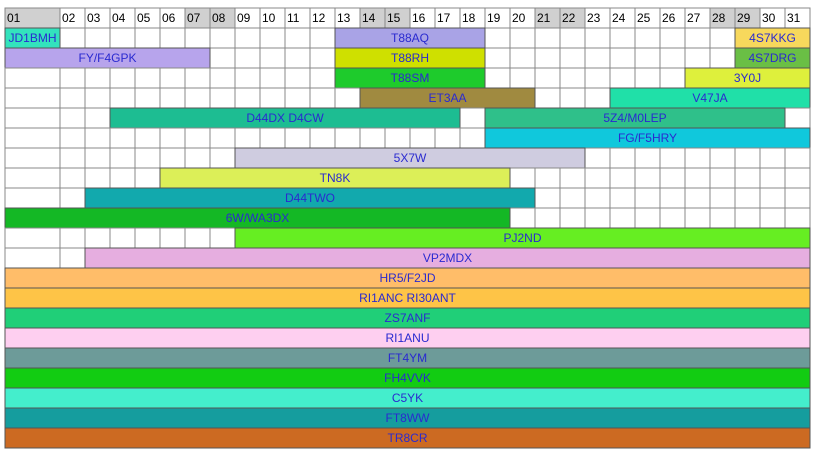 This screenshot has height=457, width=816. Describe the element at coordinates (419, 18) in the screenshot. I see `day-label: 16` at that location.